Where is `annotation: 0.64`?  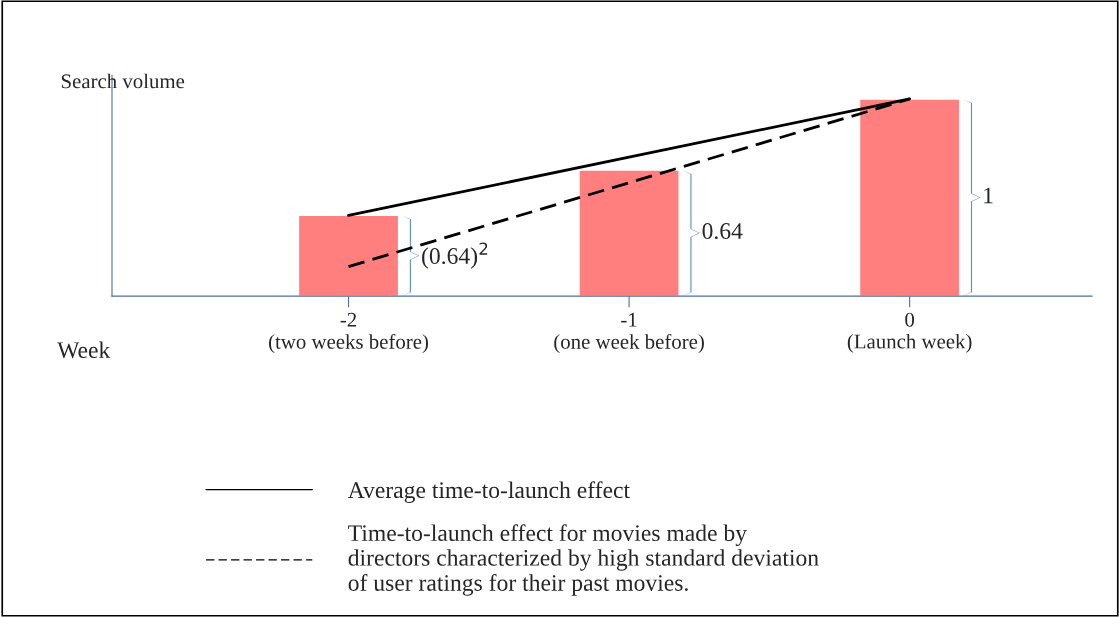
annotation: 0.64 is located at coordinates (722, 231).